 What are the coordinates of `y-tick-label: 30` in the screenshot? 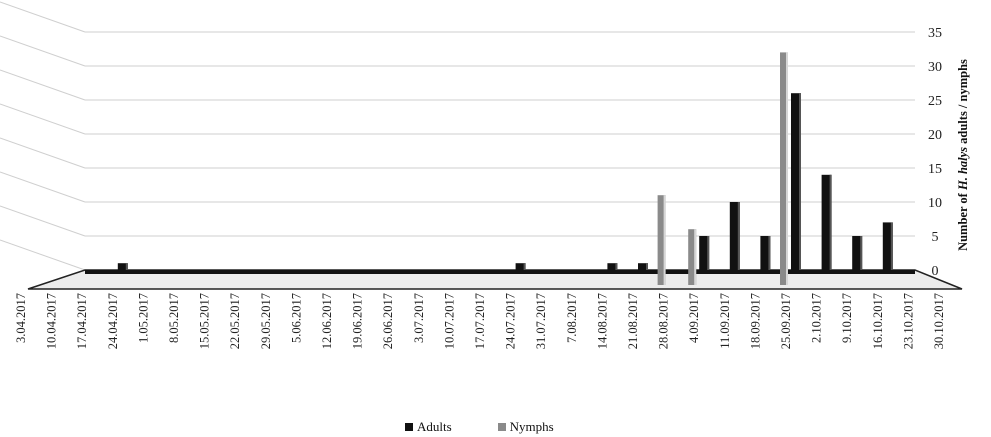 It's located at (935, 67).